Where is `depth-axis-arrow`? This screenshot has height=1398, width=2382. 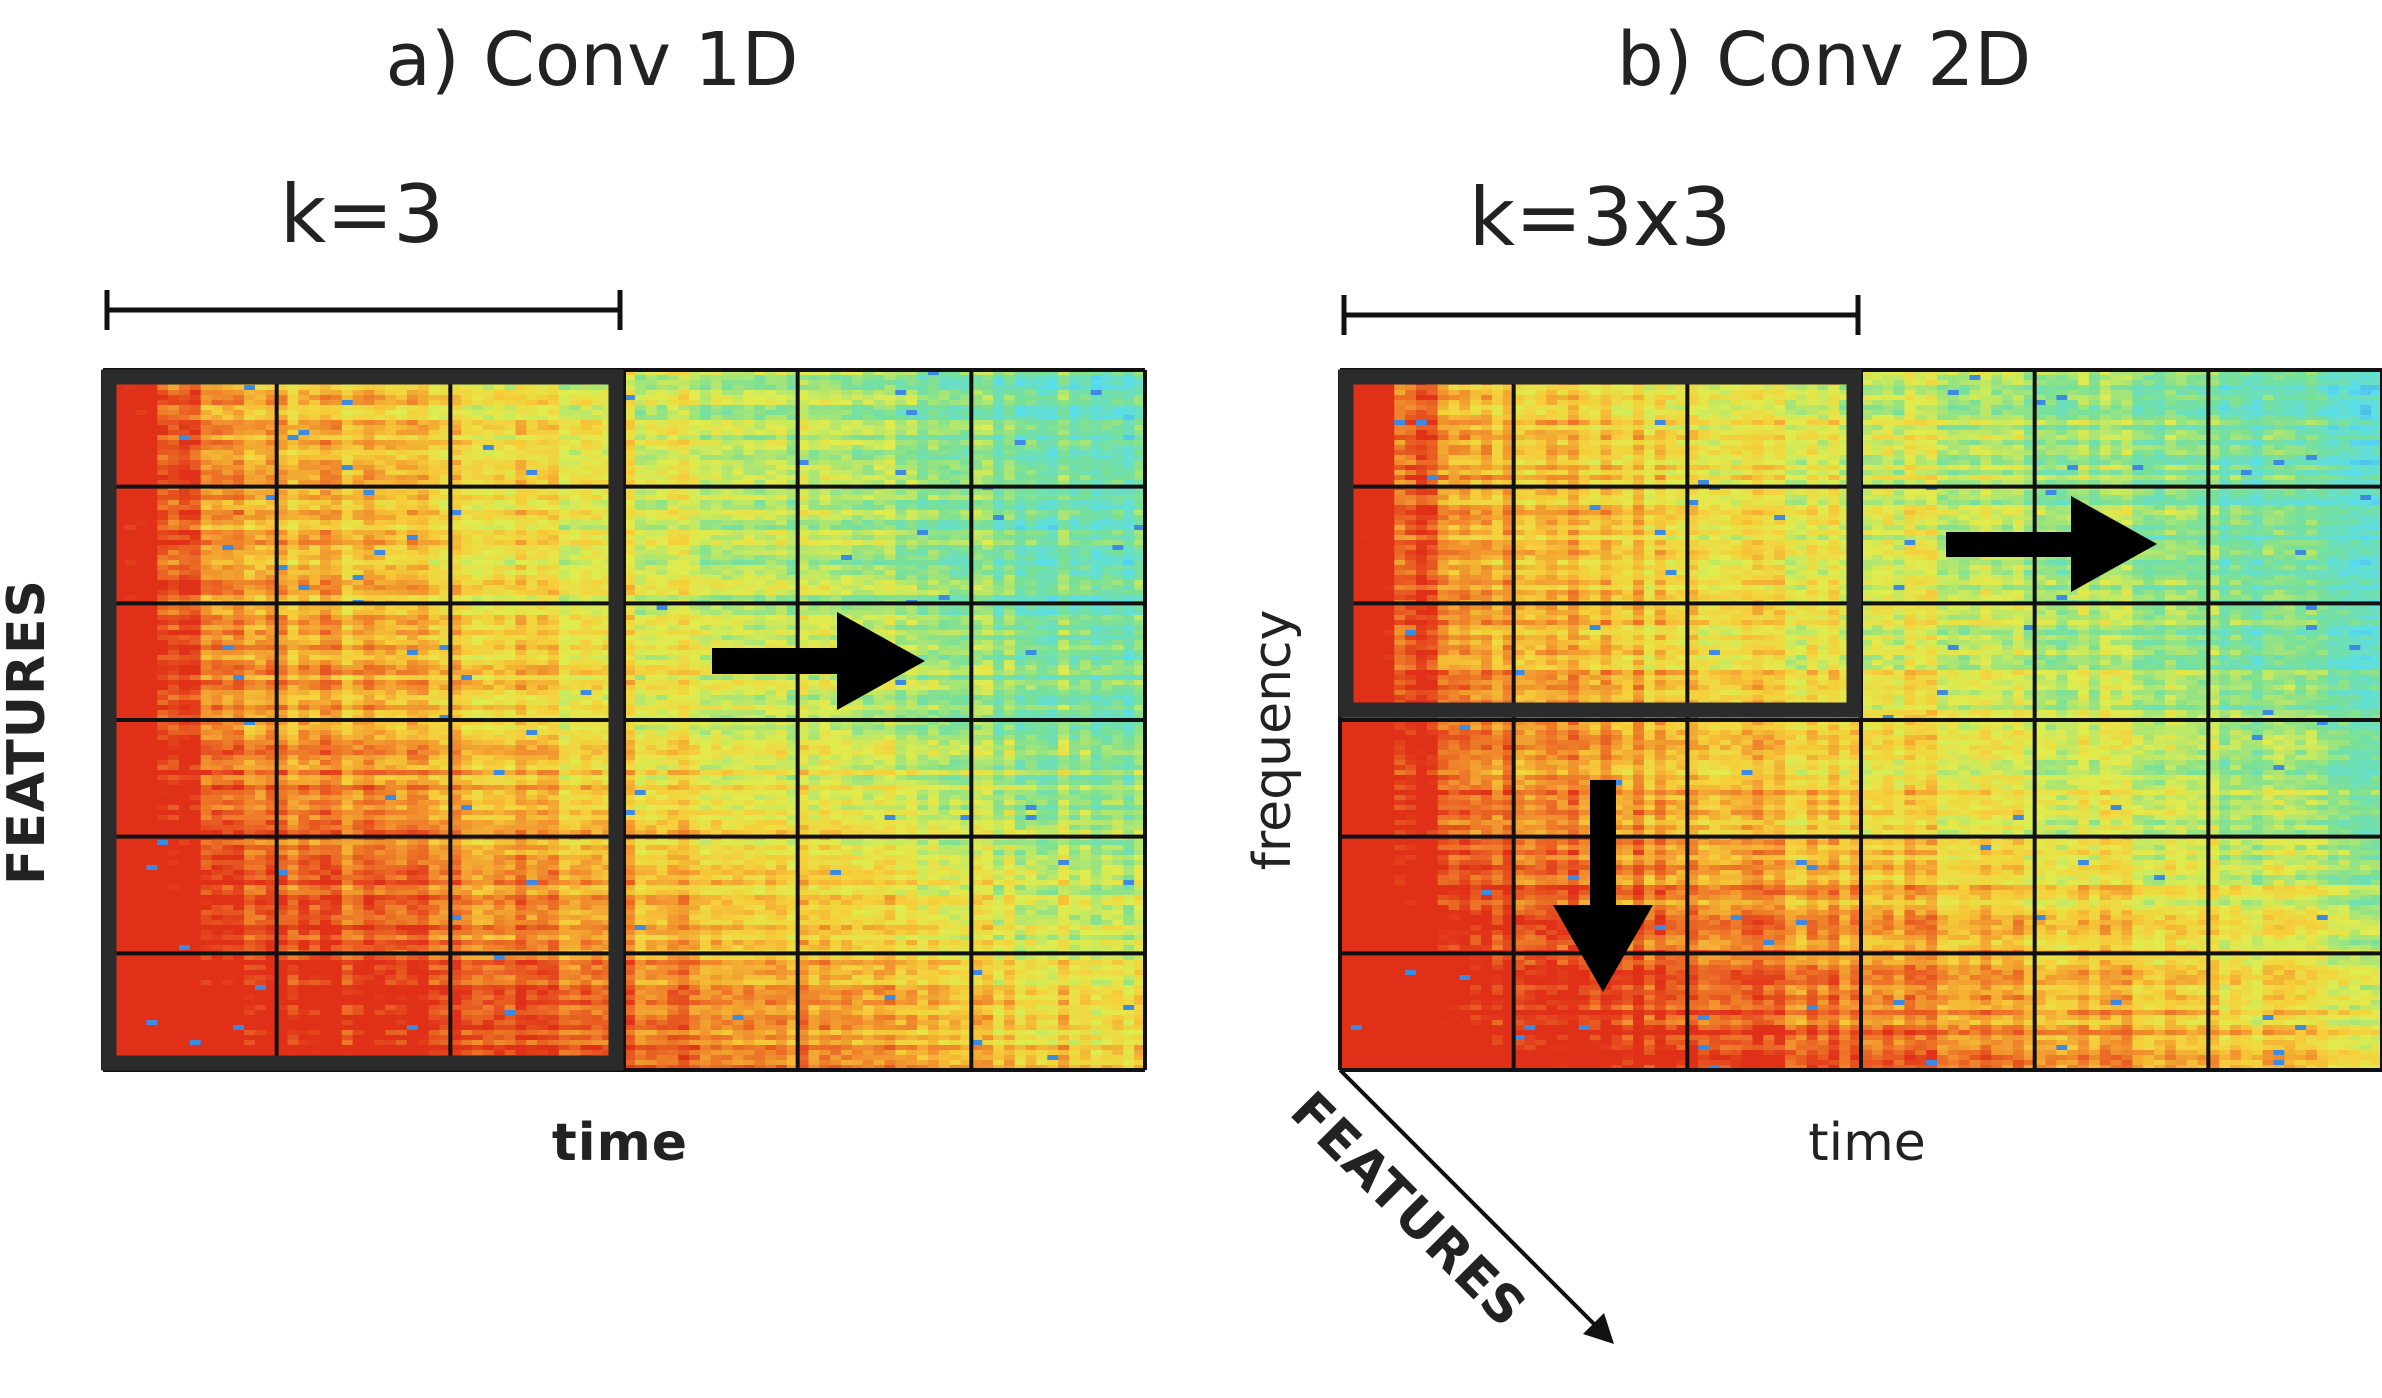
depth-axis-arrow is located at coordinates (1476, 1206).